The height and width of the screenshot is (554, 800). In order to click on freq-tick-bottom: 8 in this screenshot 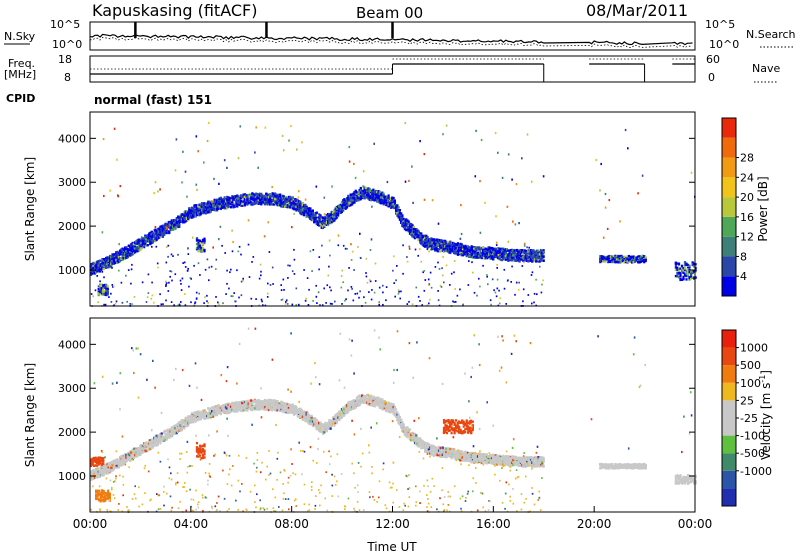, I will do `click(67, 77)`.